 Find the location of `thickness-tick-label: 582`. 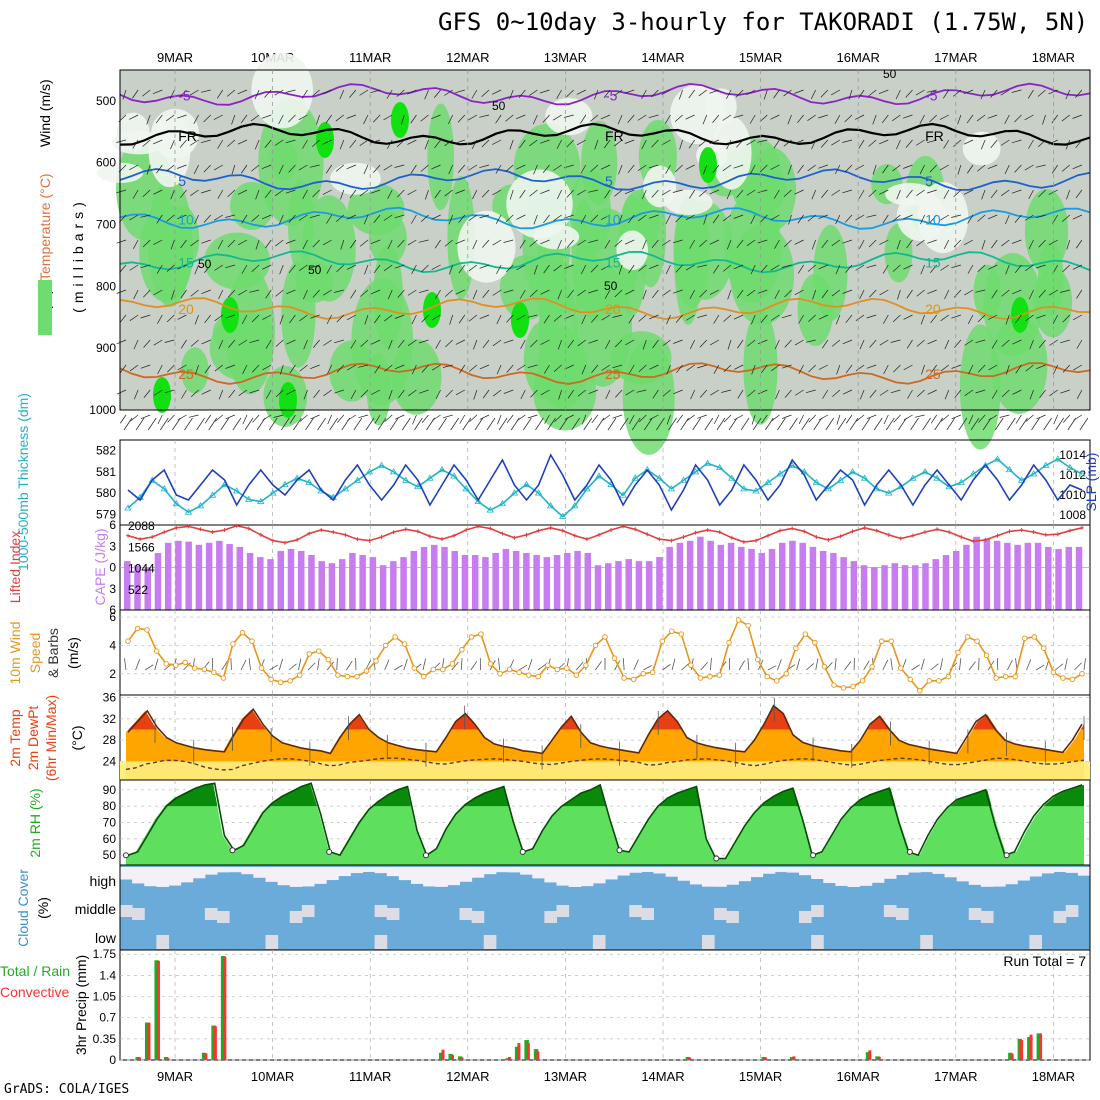

thickness-tick-label: 582 is located at coordinates (106, 451).